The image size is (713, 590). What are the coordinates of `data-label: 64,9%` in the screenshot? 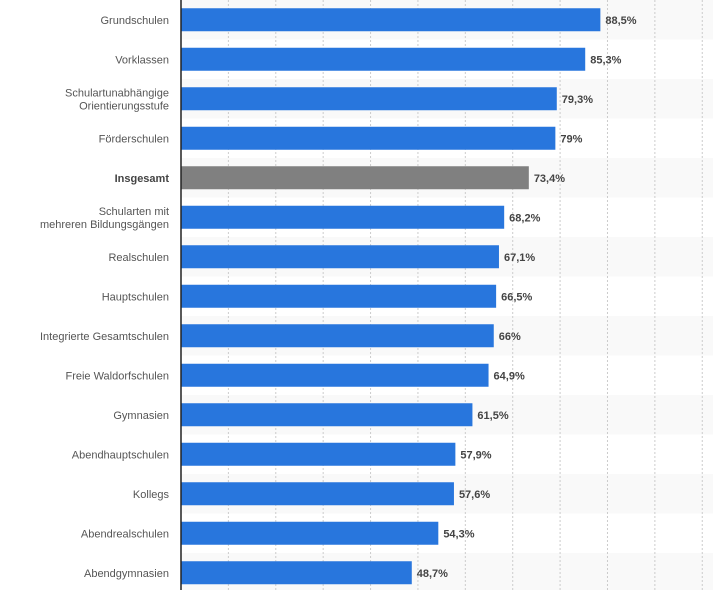 It's located at (509, 376).